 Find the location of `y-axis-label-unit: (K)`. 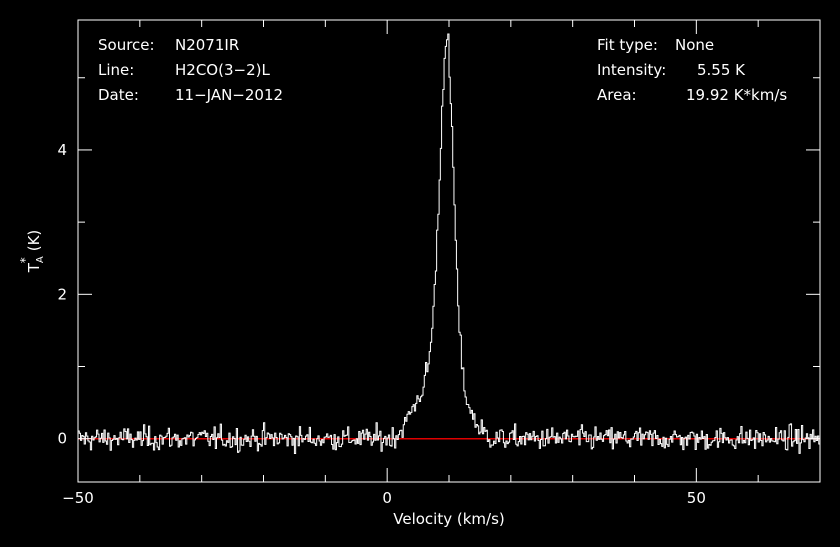

y-axis-label-unit: (K) is located at coordinates (34, 241).